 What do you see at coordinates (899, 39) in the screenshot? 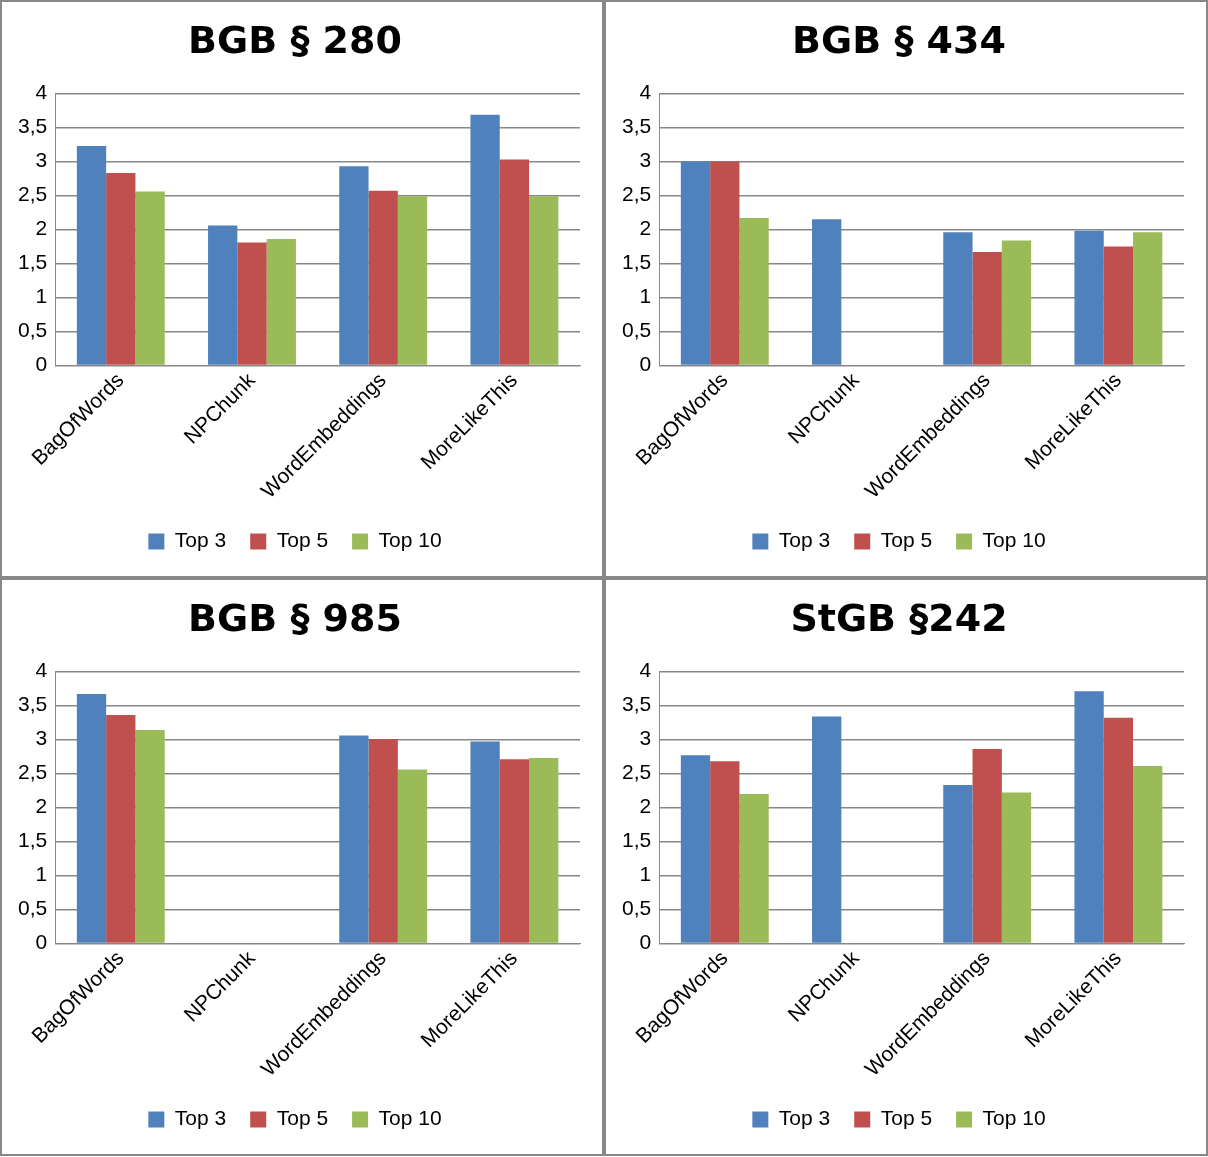
I see `chart-title: BGB § 434` at bounding box center [899, 39].